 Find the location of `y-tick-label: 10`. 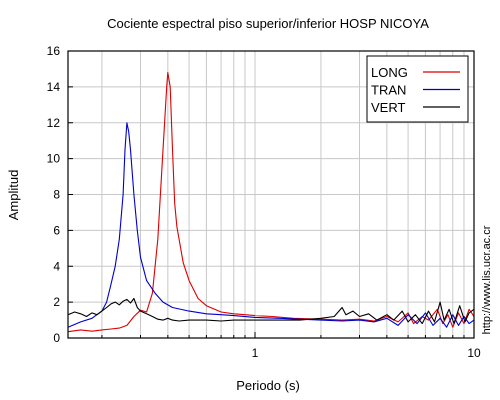

y-tick-label: 10 is located at coordinates (54, 159).